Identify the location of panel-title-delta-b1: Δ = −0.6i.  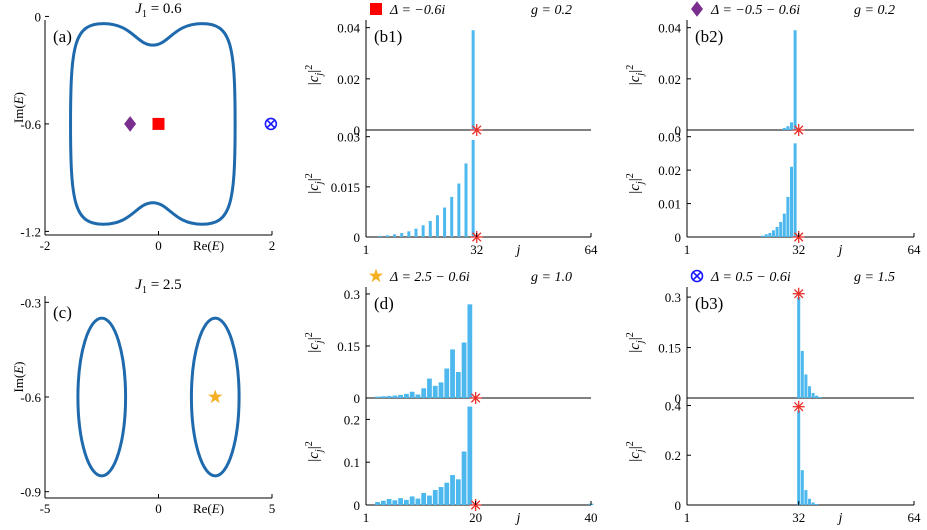
(417, 10).